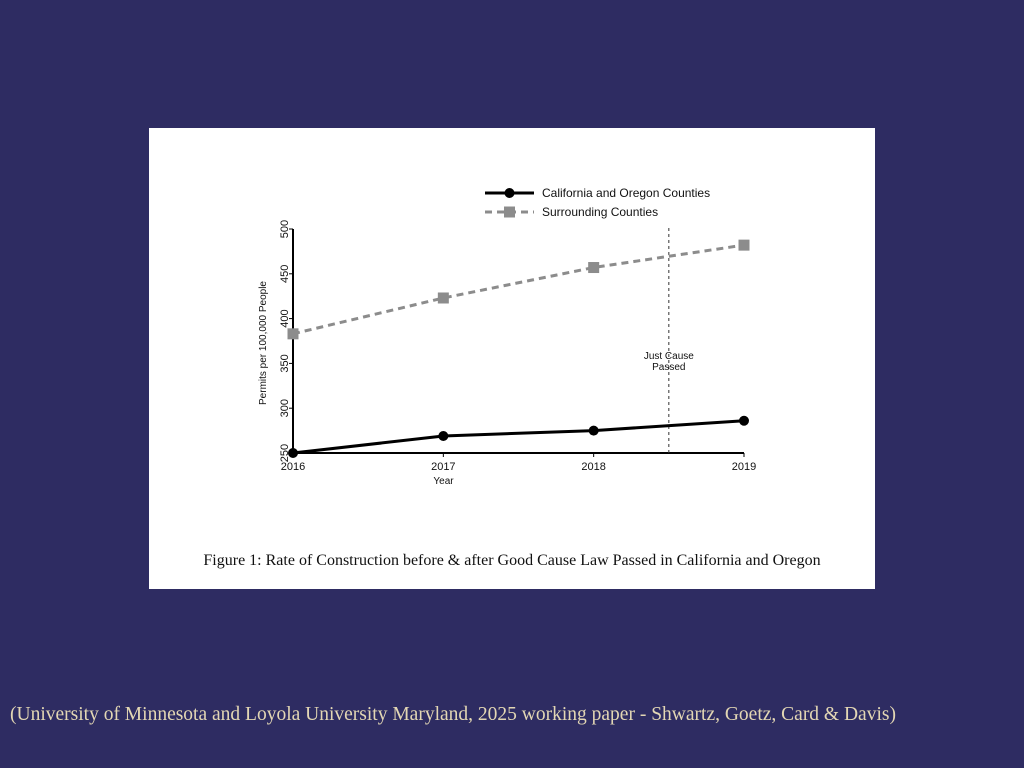 This screenshot has width=1024, height=768. I want to click on annotation-label: Just Cause, so click(669, 356).